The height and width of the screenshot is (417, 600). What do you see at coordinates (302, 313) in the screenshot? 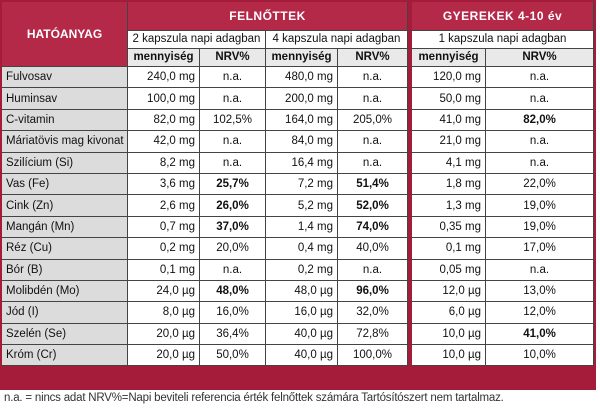
I see `amount-4-capsules: 16,0 µg` at bounding box center [302, 313].